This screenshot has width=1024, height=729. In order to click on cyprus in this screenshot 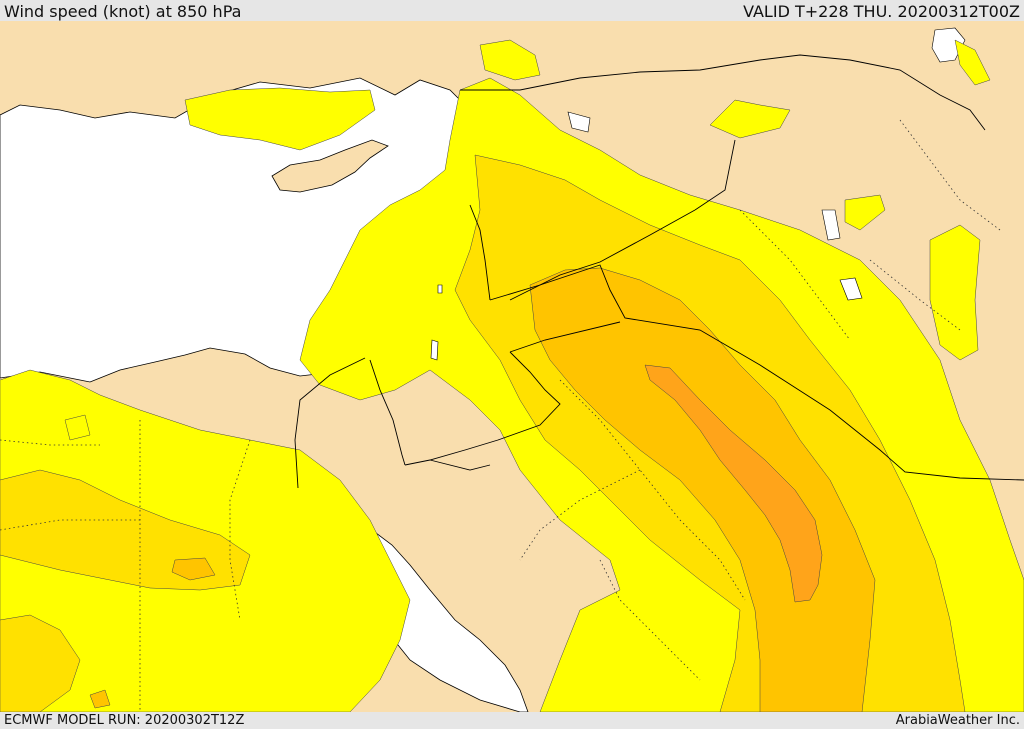, I will do `click(330, 166)`.